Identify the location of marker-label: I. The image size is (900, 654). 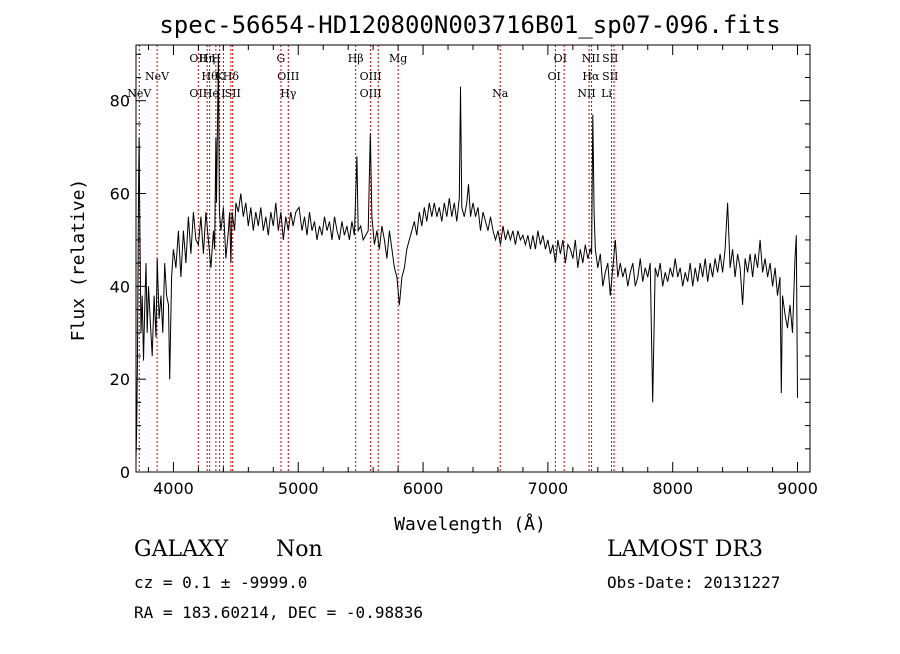
(223, 93).